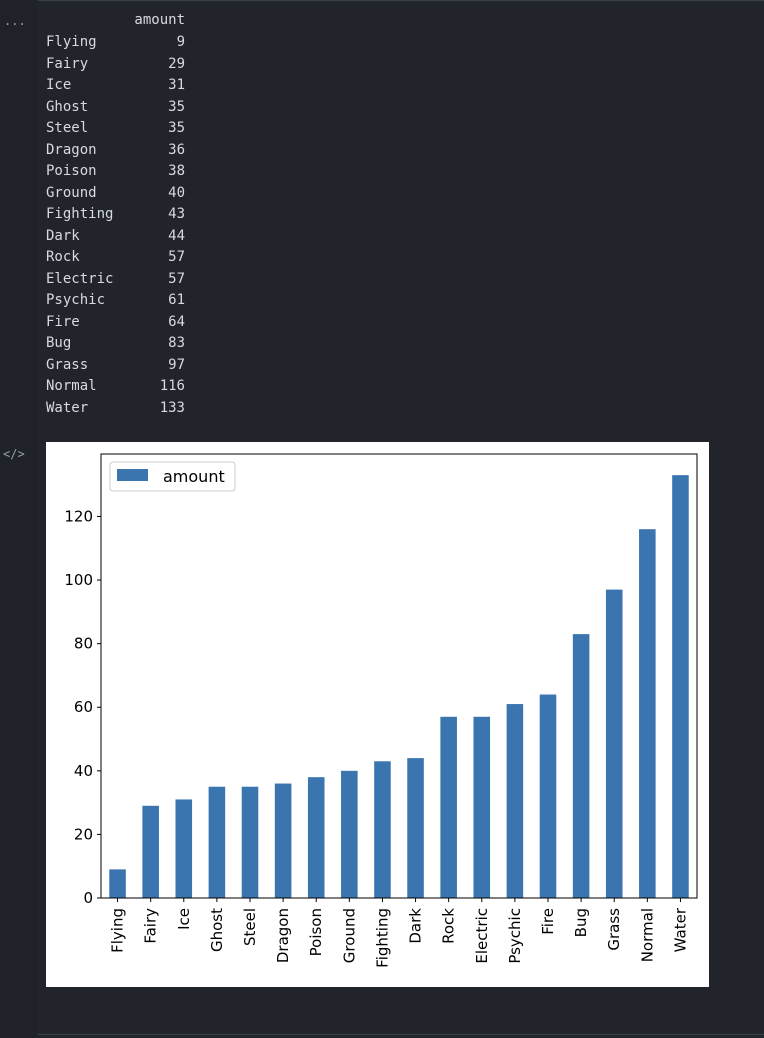  Describe the element at coordinates (401, 1034) in the screenshot. I see `cell-divider` at that location.